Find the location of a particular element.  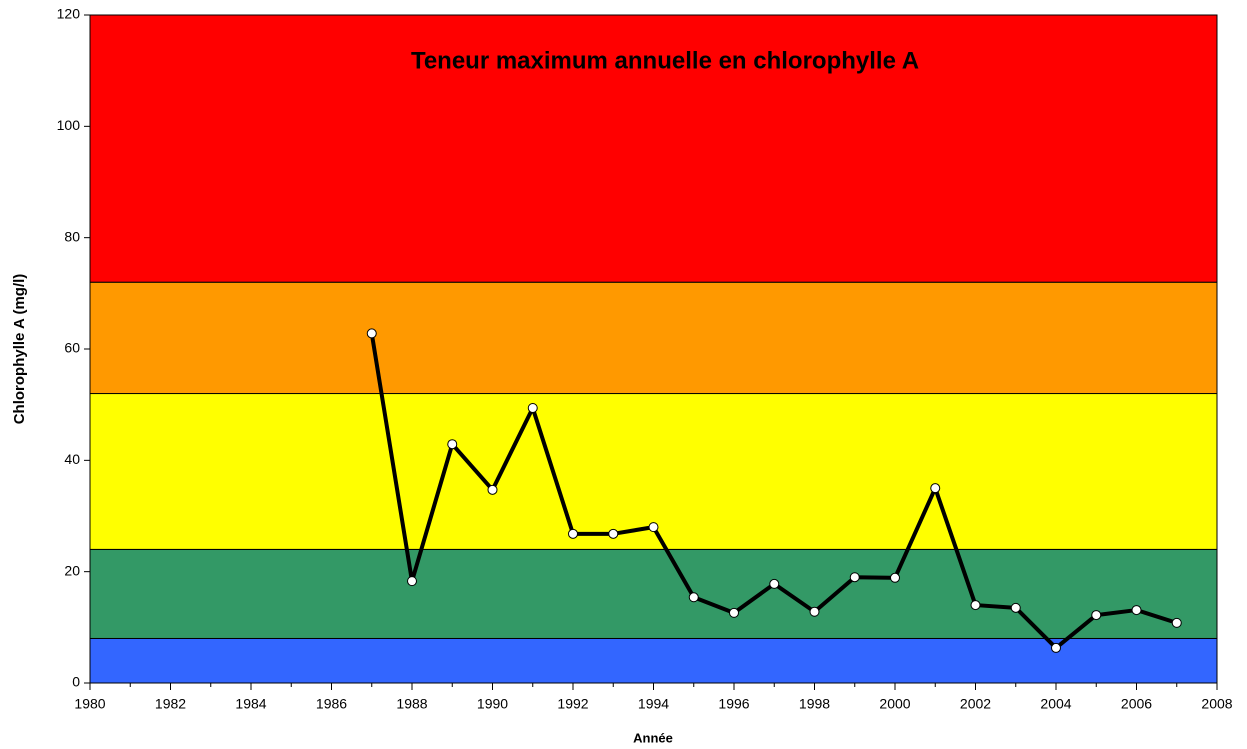

x-tick-label: 2004 is located at coordinates (1055, 704).